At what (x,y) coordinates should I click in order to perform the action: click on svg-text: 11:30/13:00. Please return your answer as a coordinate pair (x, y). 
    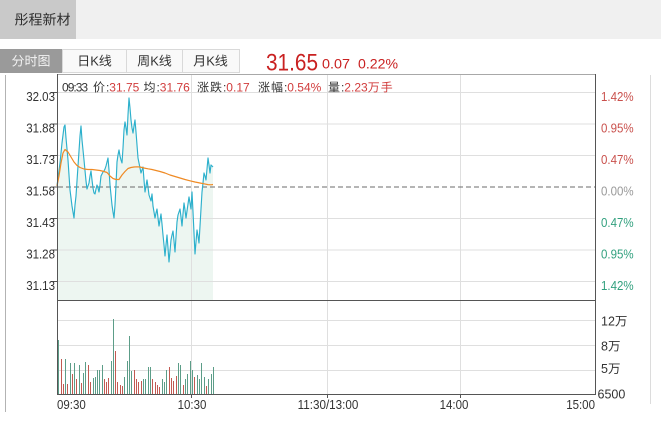
    Looking at the image, I should click on (328, 405).